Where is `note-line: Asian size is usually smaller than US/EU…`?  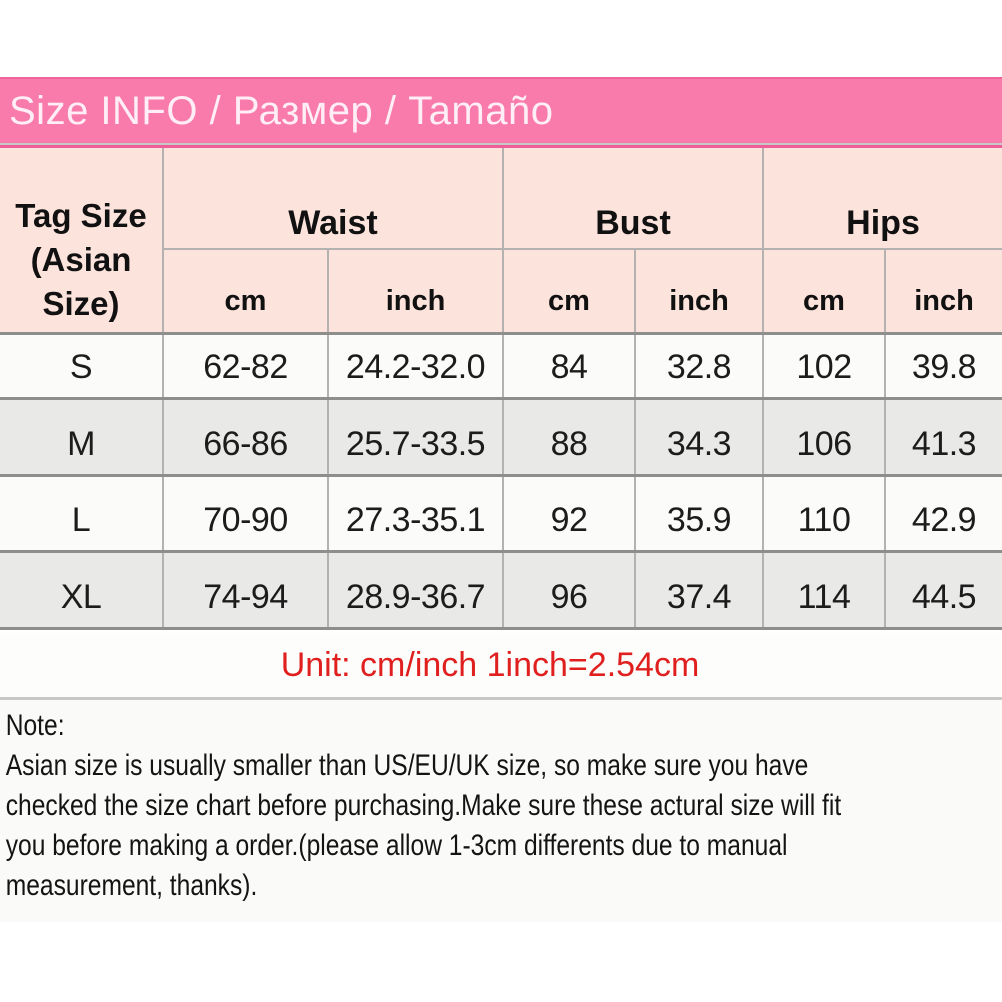 note-line: Asian size is usually smaller than US/EU… is located at coordinates (407, 765).